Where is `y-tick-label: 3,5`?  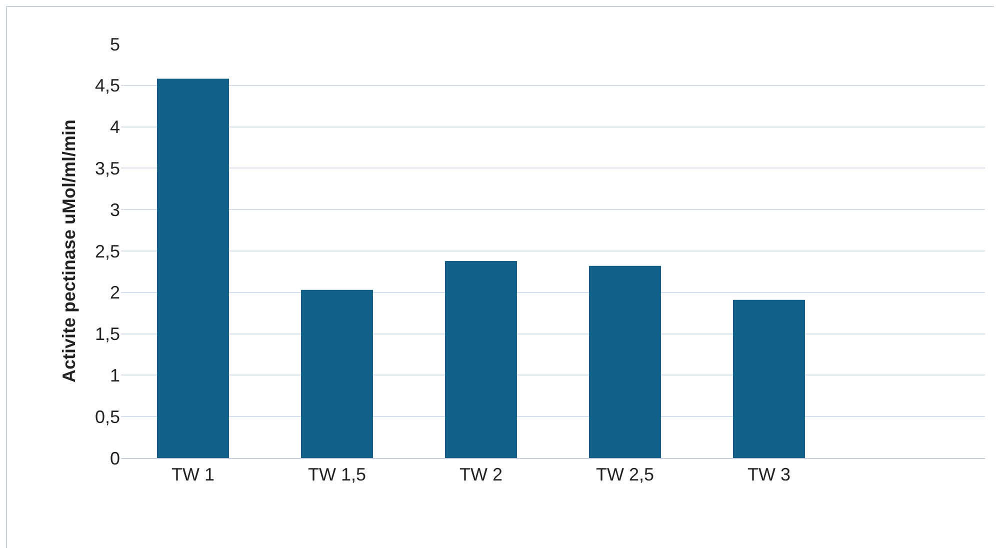
y-tick-label: 3,5 is located at coordinates (107, 168).